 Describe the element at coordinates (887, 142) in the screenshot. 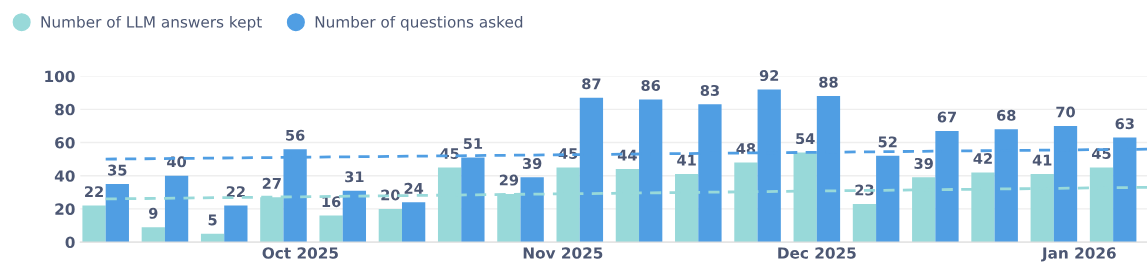

I see `data-label: 52` at that location.